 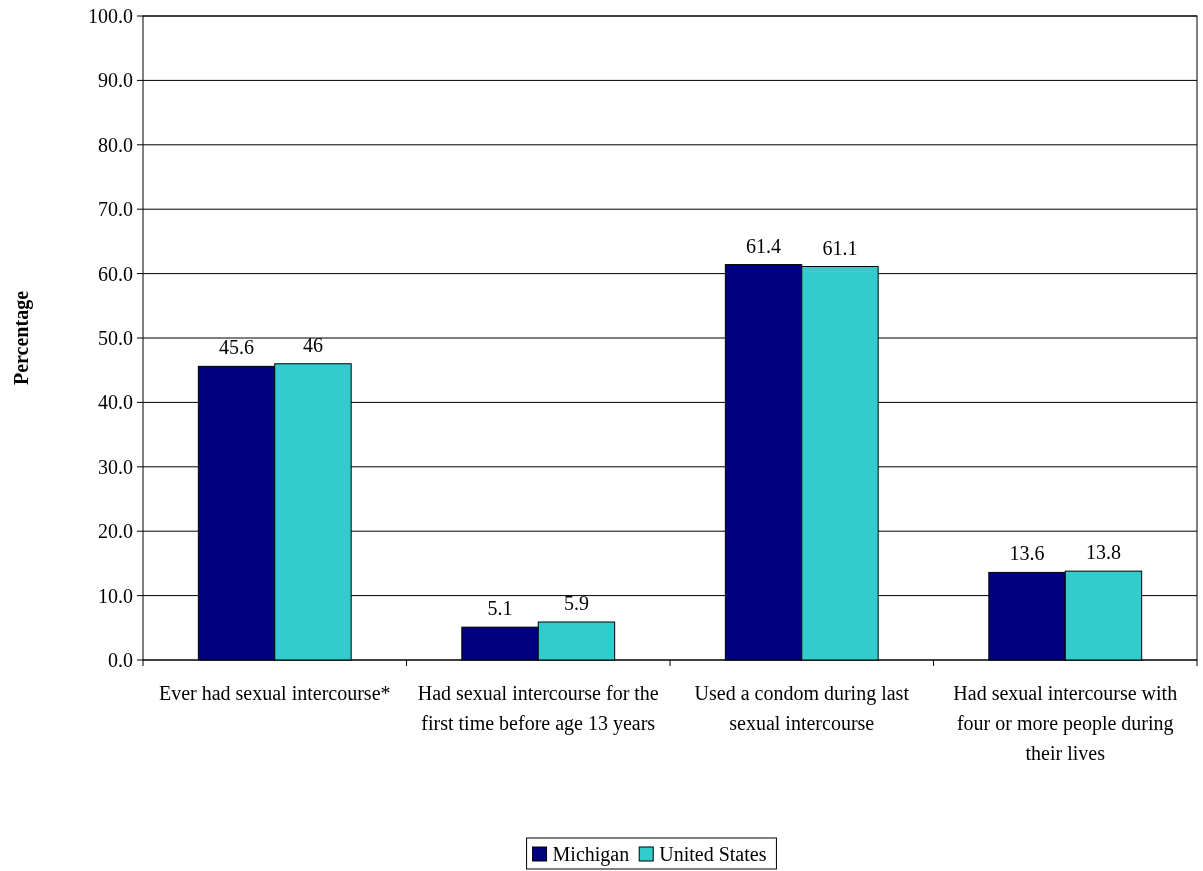 I want to click on y-axis-title: Percentage, so click(x=21, y=338).